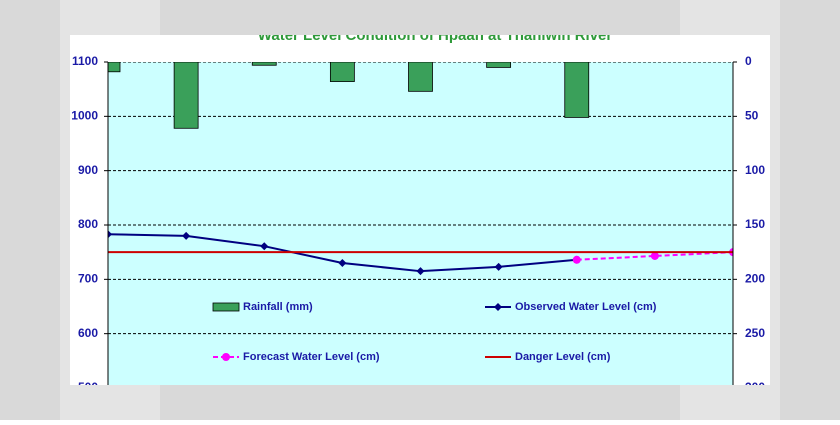 The height and width of the screenshot is (425, 840). What do you see at coordinates (755, 279) in the screenshot?
I see `y2-tick-label: 200` at bounding box center [755, 279].